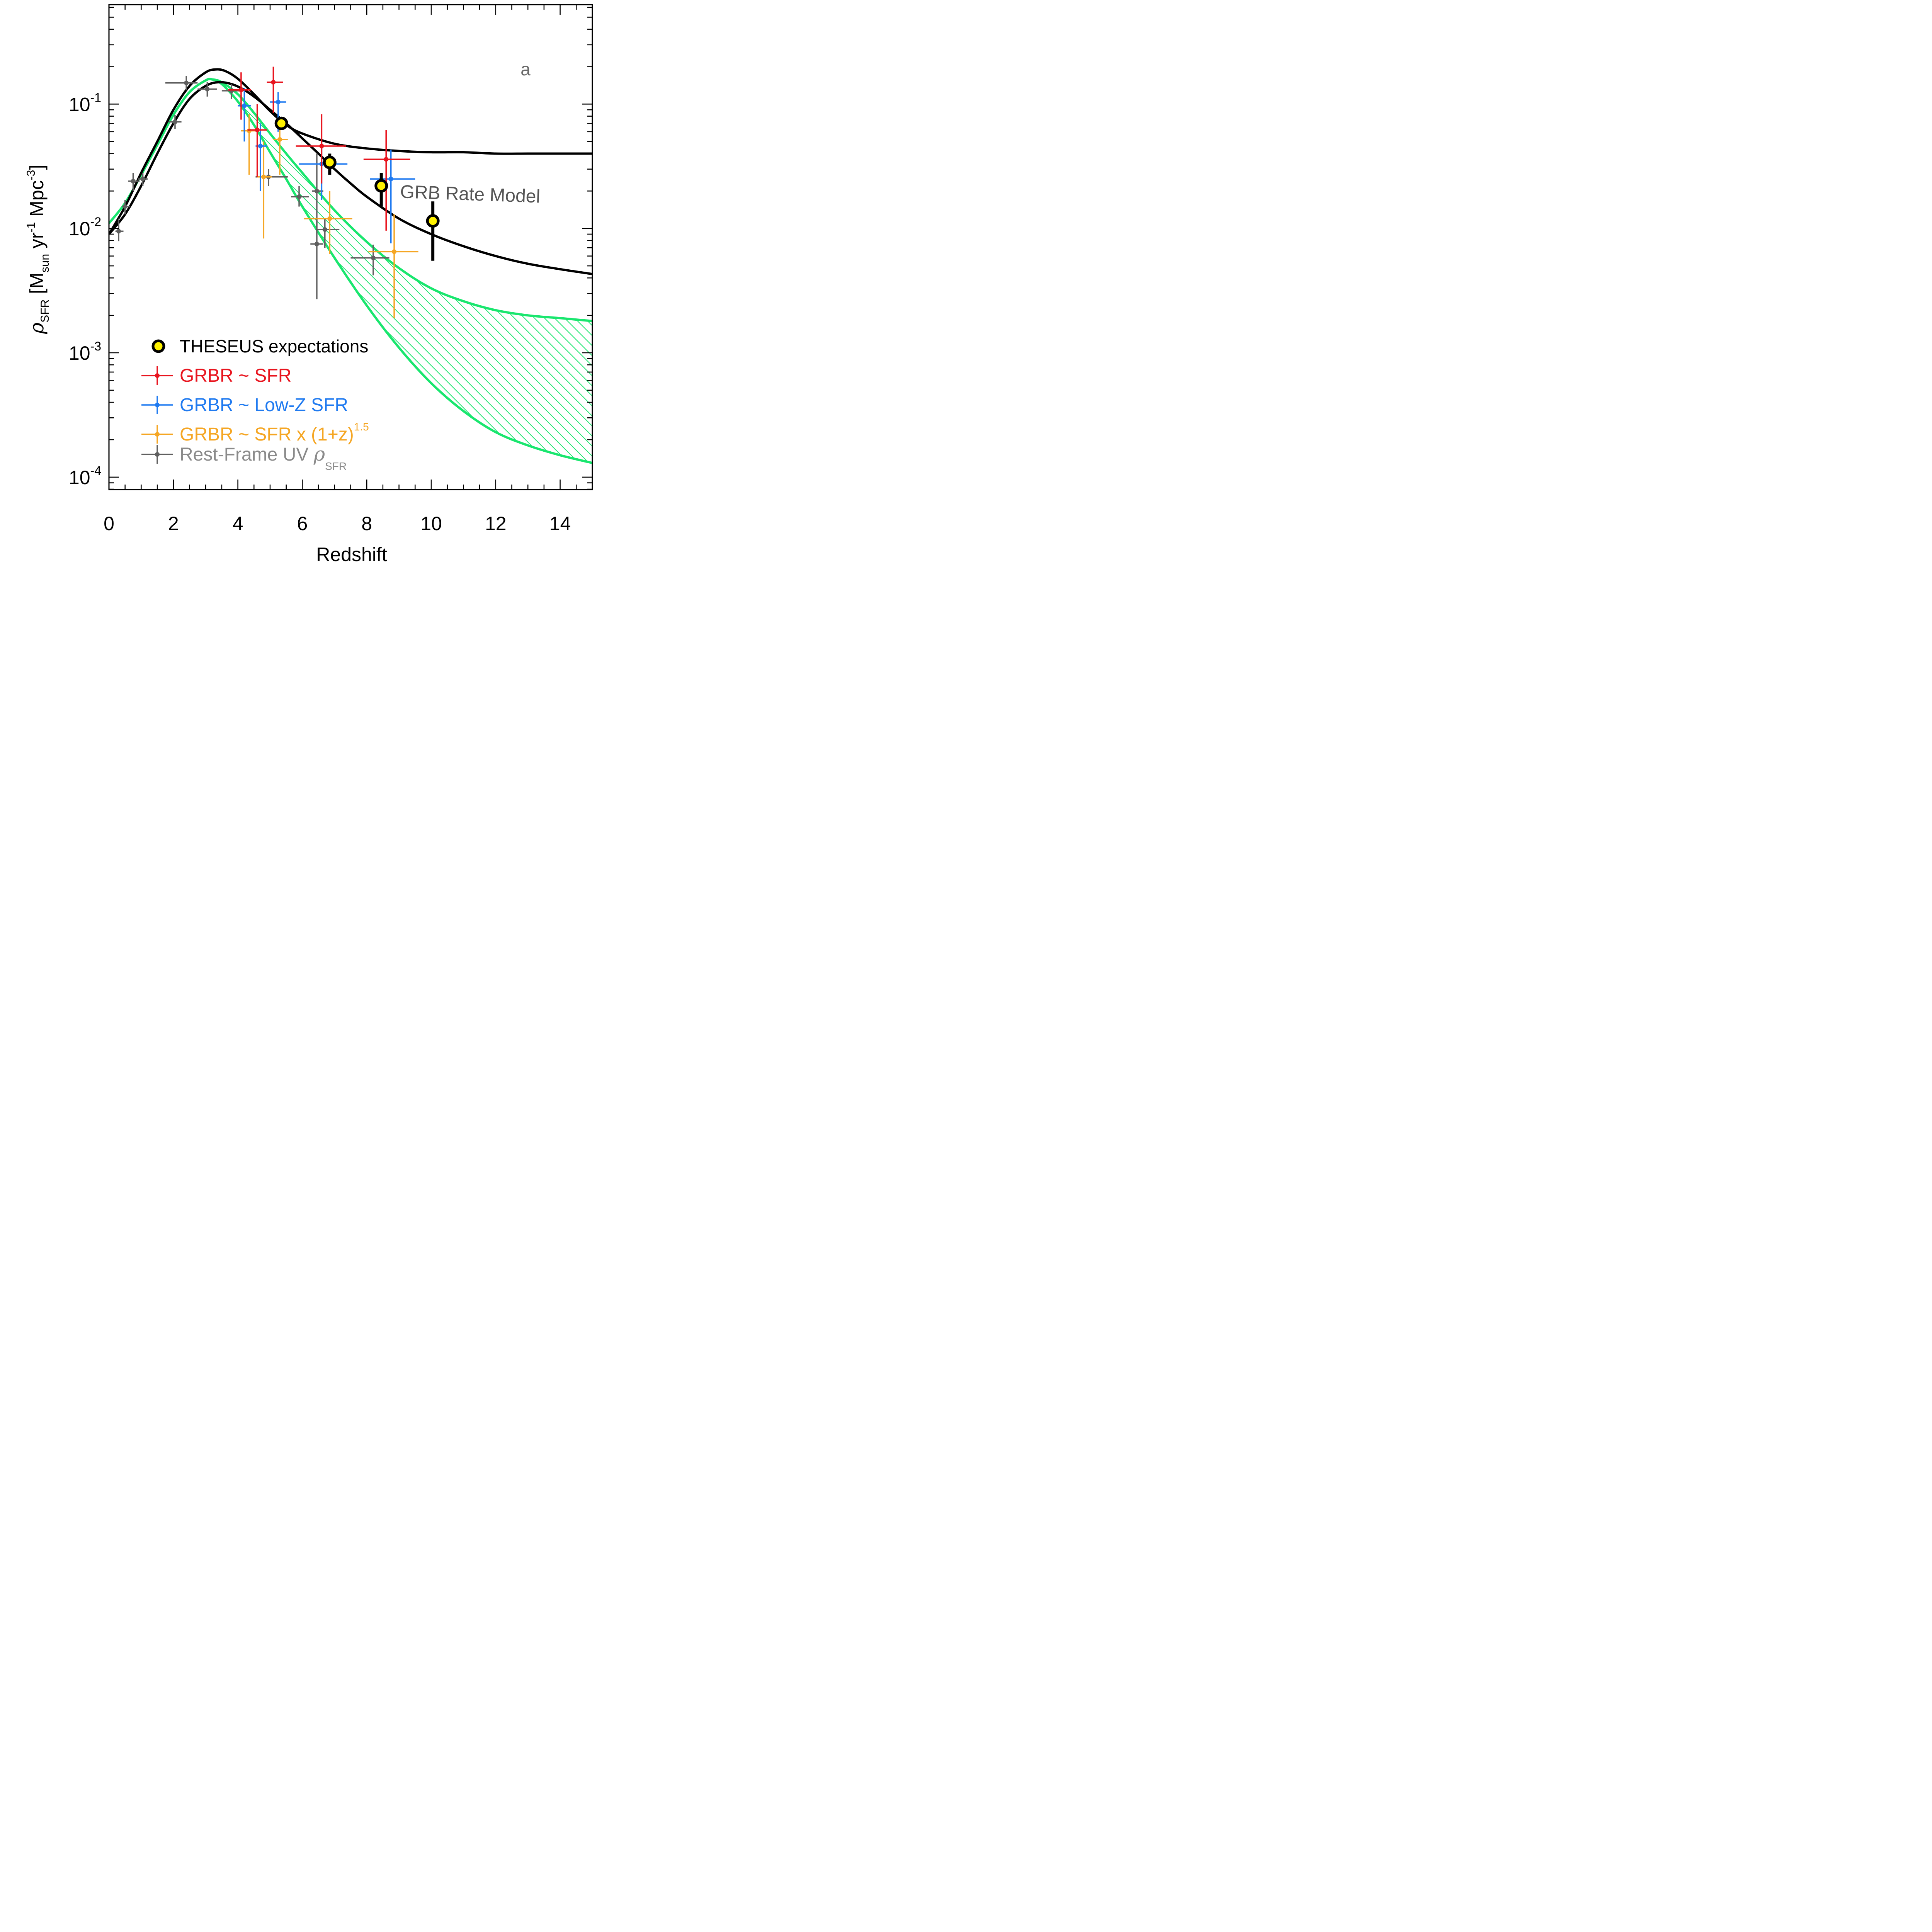 This screenshot has width=1932, height=1932. Describe the element at coordinates (560, 524) in the screenshot. I see `x-tick-label: 14` at that location.